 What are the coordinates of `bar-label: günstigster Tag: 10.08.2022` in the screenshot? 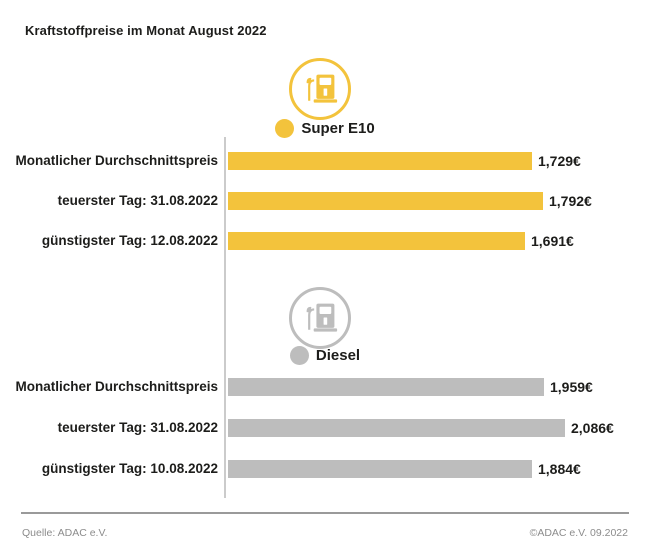 It's located at (129, 468).